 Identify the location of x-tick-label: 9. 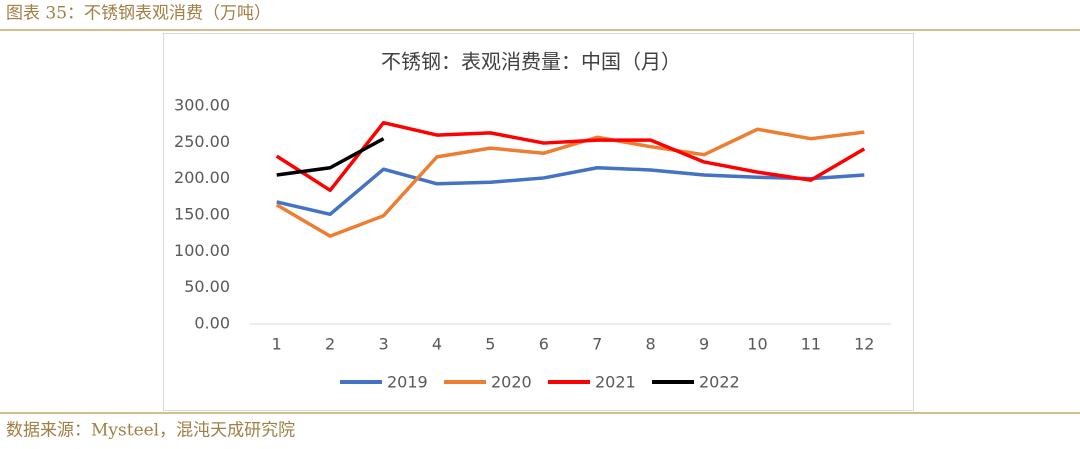
(704, 344).